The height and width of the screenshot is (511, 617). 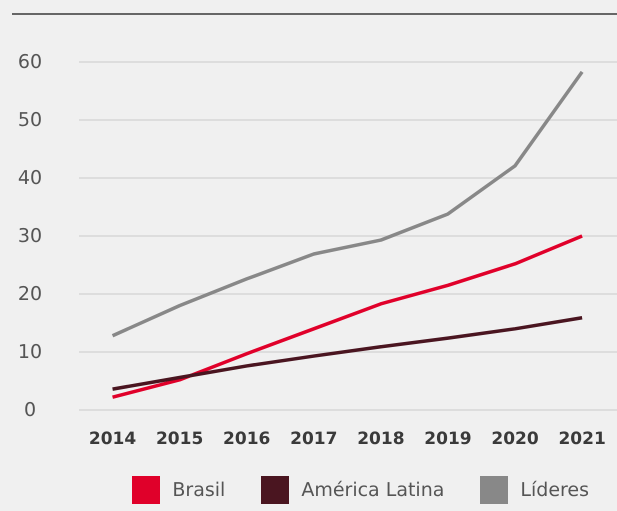 What do you see at coordinates (180, 439) in the screenshot?
I see `x-tick-label: 2015` at bounding box center [180, 439].